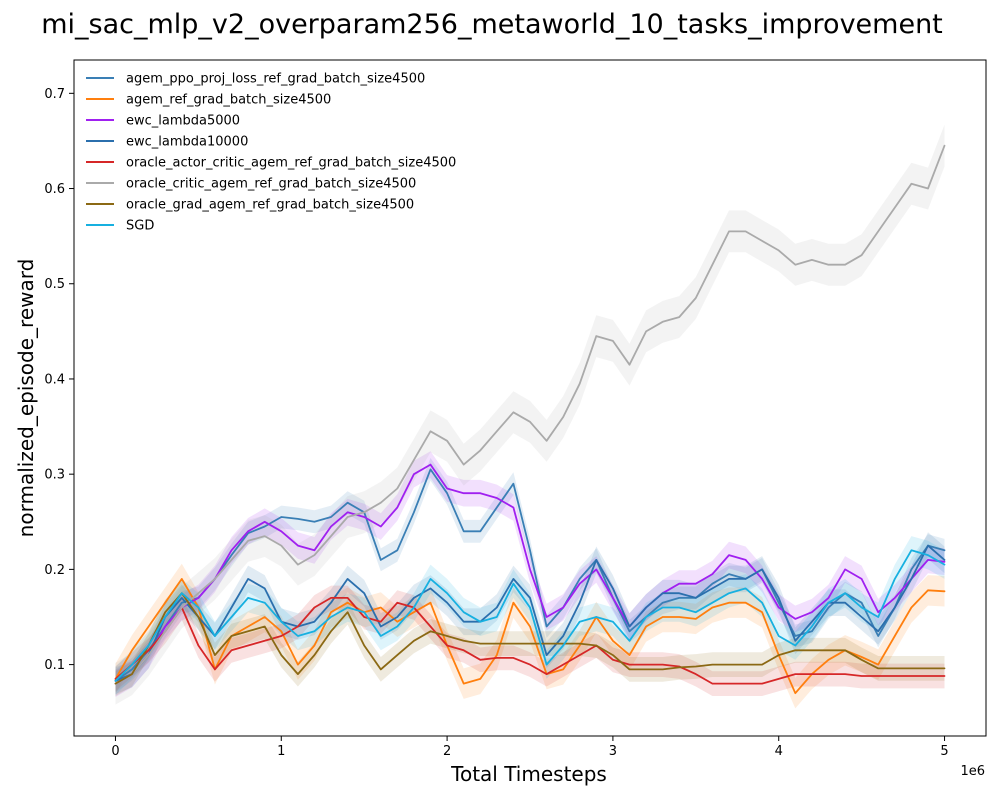  I want to click on x-axis: 0 1 2 3 4 5, so click(530, 747).